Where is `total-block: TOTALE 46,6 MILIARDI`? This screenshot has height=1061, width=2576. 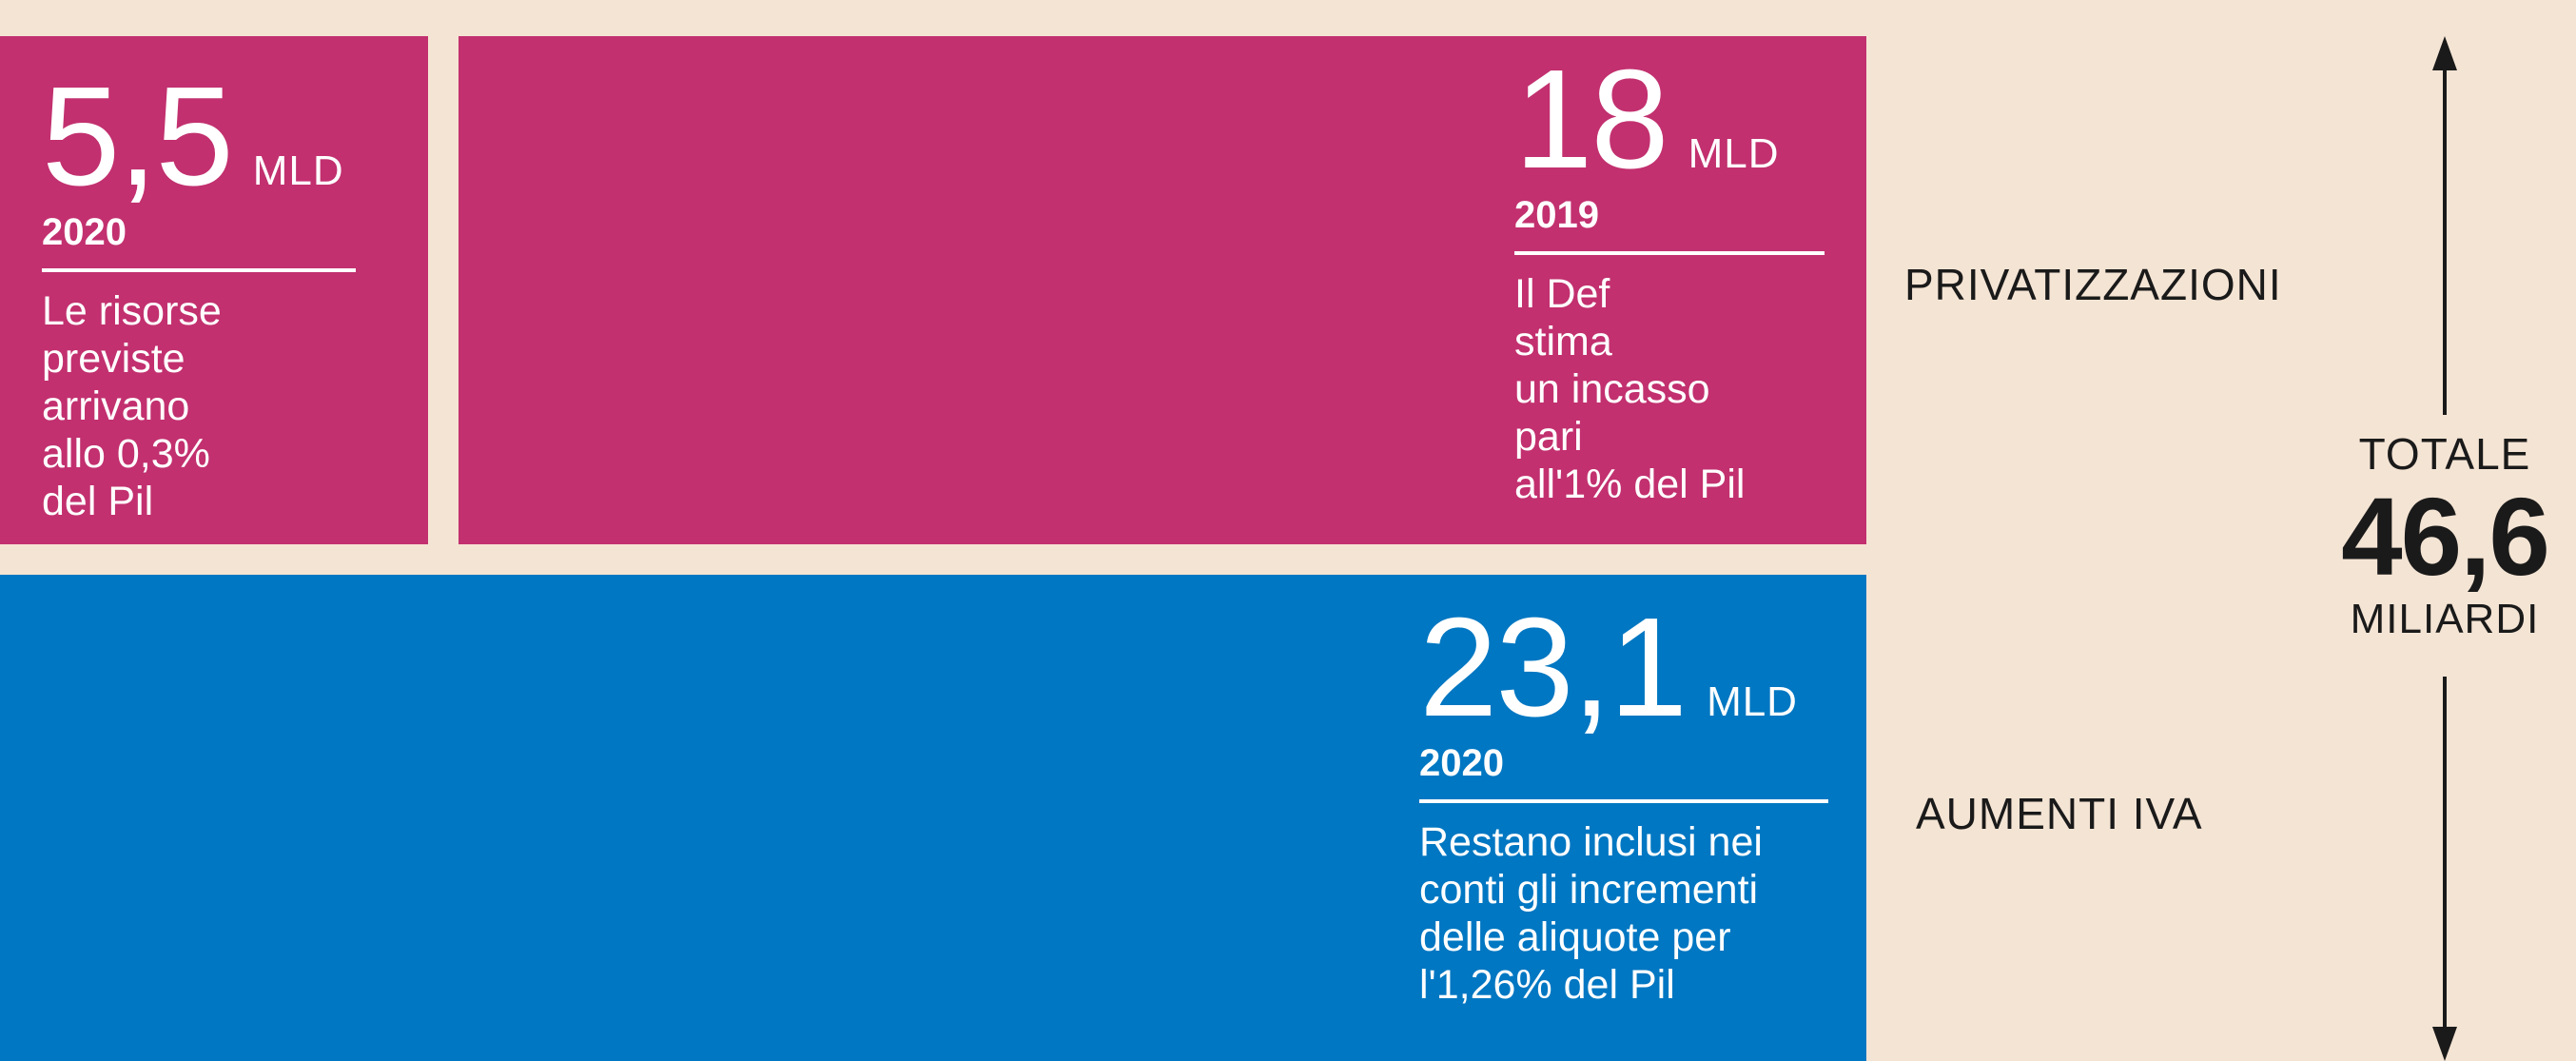 total-block: TOTALE 46,6 MILIARDI is located at coordinates (2444, 535).